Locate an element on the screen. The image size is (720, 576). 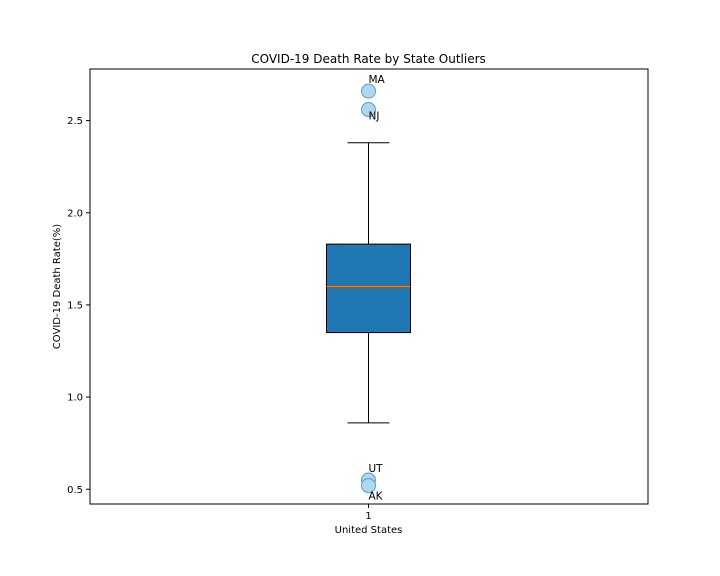
y-tick-label: 2.0 is located at coordinates (75, 213).